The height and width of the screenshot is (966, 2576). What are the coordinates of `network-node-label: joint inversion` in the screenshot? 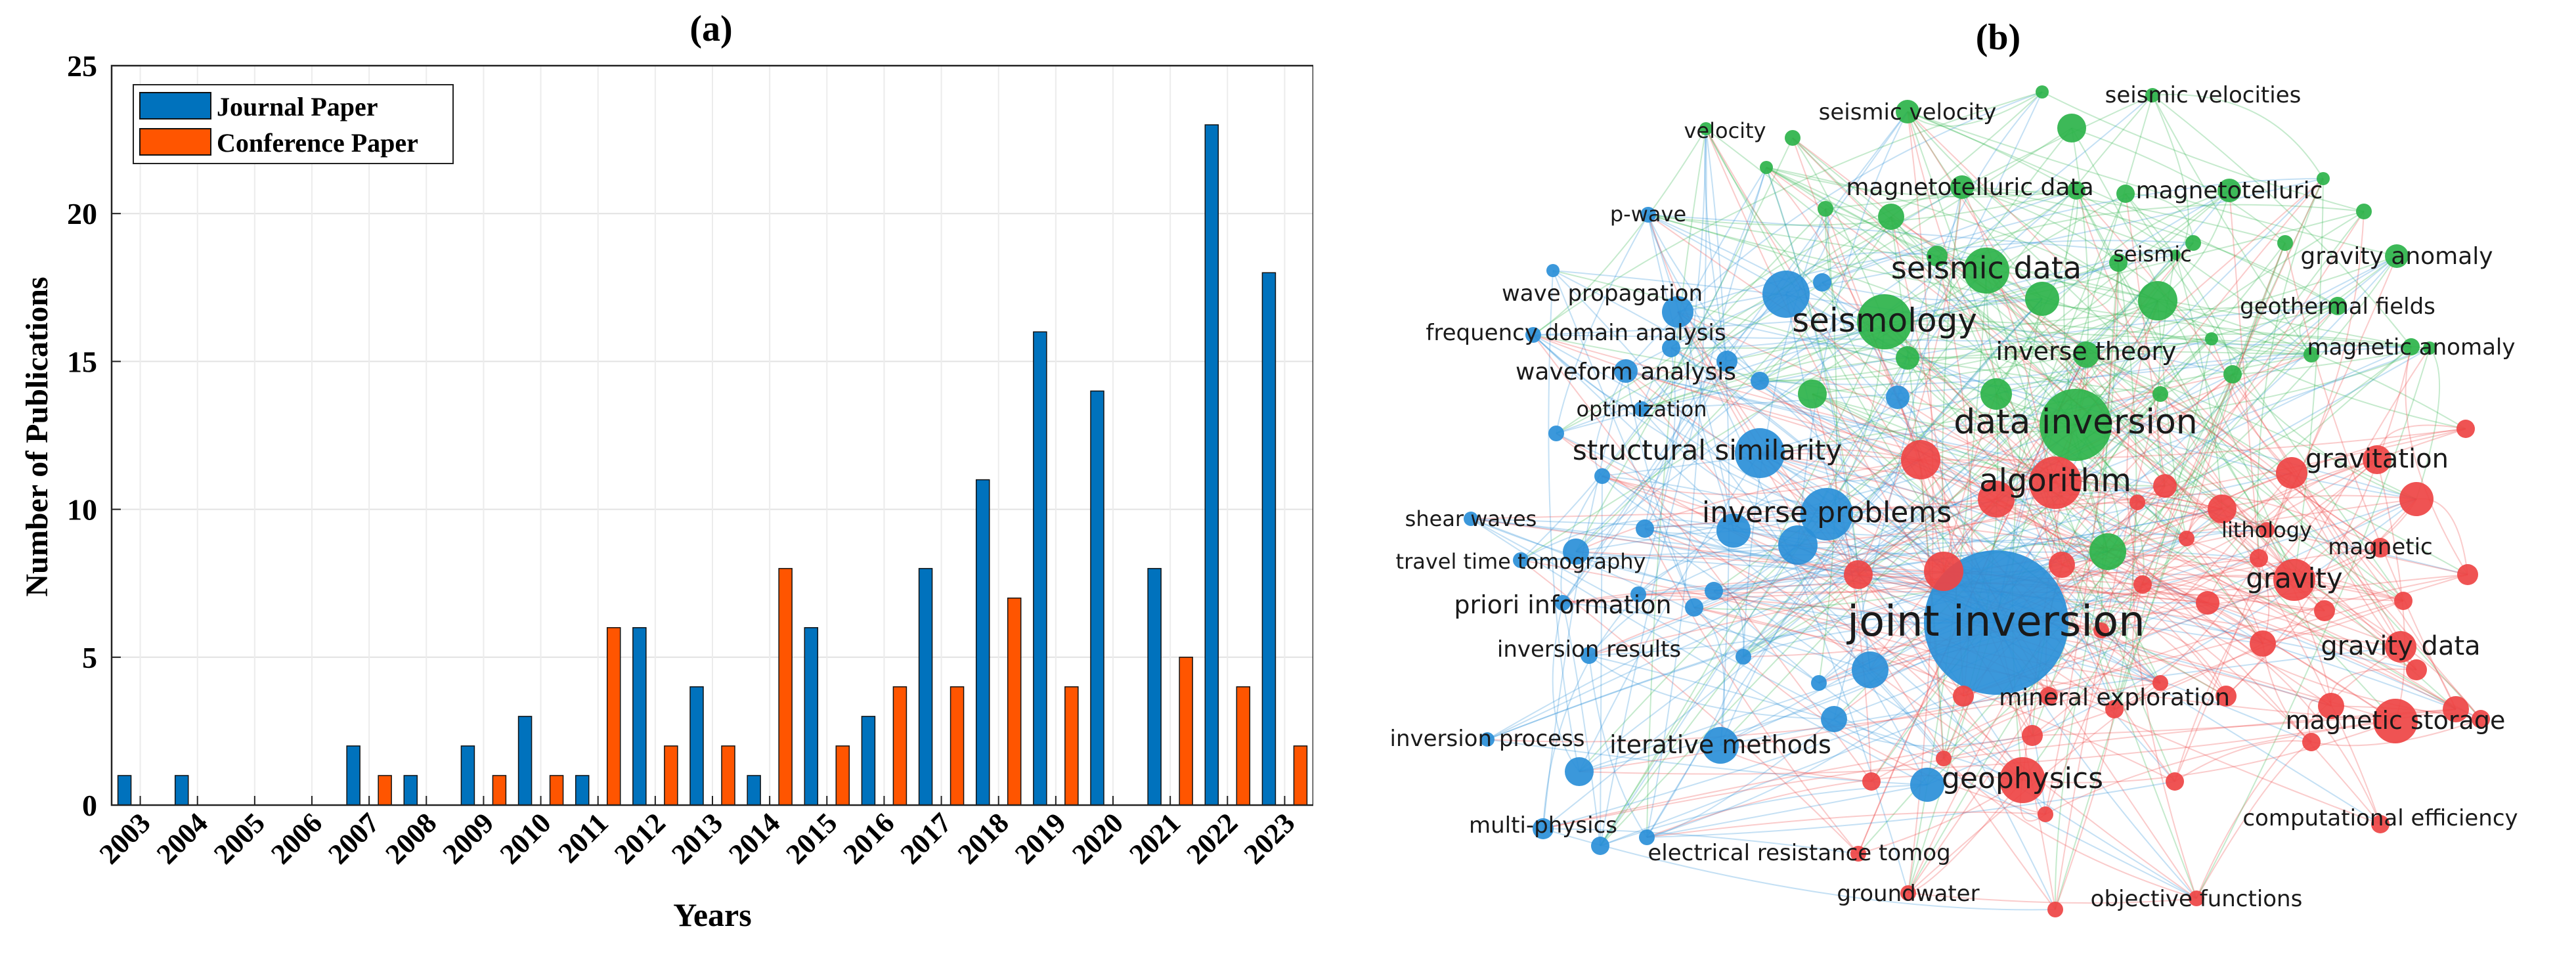 It's located at (1995, 622).